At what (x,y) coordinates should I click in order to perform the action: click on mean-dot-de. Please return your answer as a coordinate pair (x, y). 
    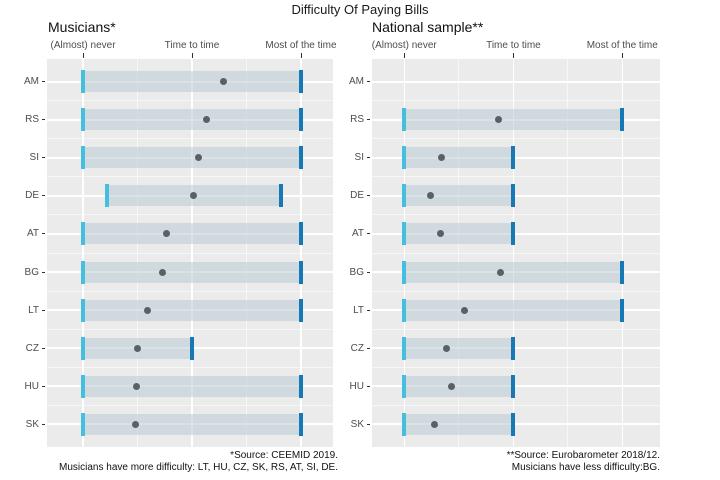
    Looking at the image, I should click on (193, 196).